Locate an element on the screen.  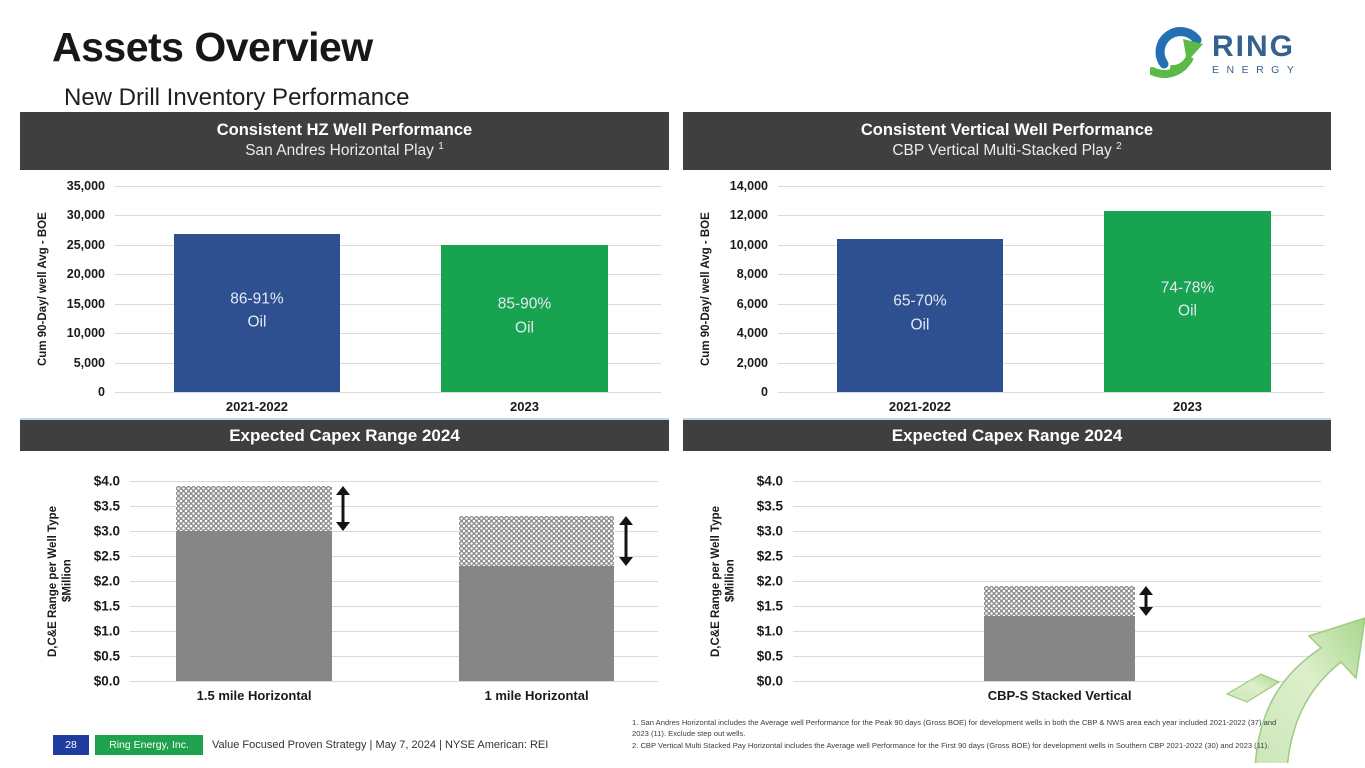
logo-swoosh-icon is located at coordinates (1178, 53).